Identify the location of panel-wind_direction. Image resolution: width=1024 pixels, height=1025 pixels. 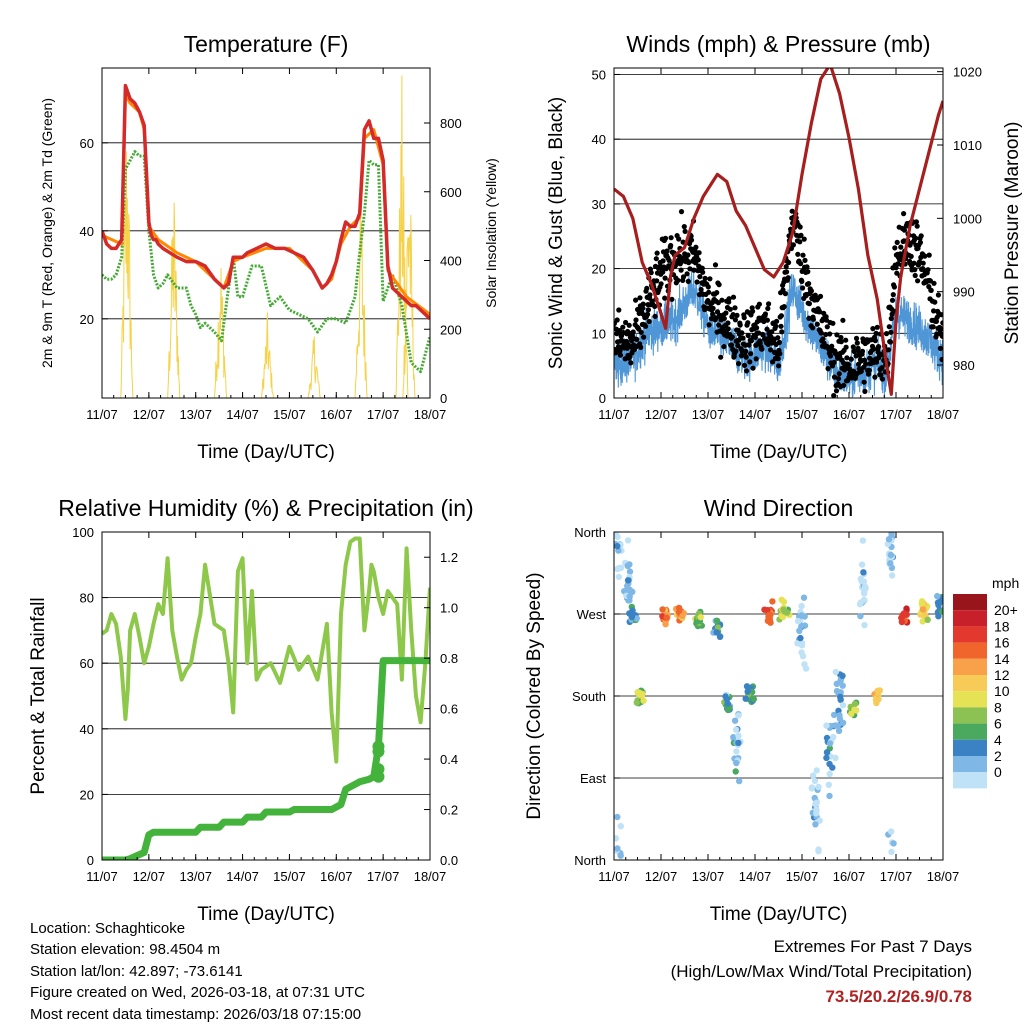
(800, 696).